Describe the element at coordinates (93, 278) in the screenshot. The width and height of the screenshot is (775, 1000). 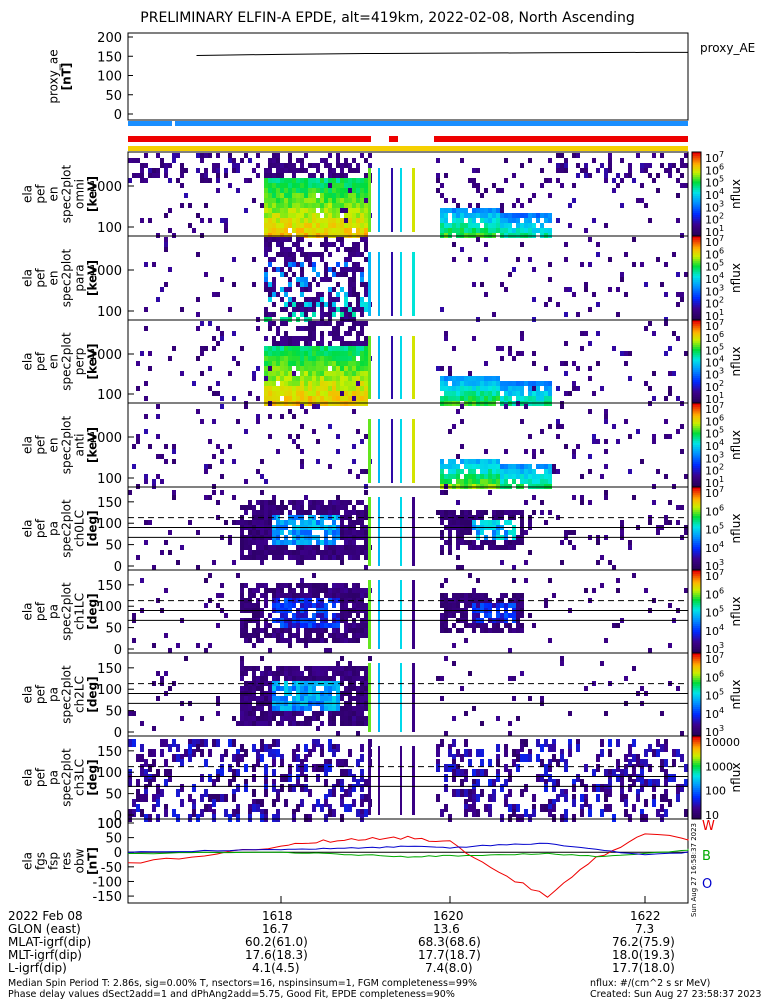
I see `y-axis-label: [keV]` at that location.